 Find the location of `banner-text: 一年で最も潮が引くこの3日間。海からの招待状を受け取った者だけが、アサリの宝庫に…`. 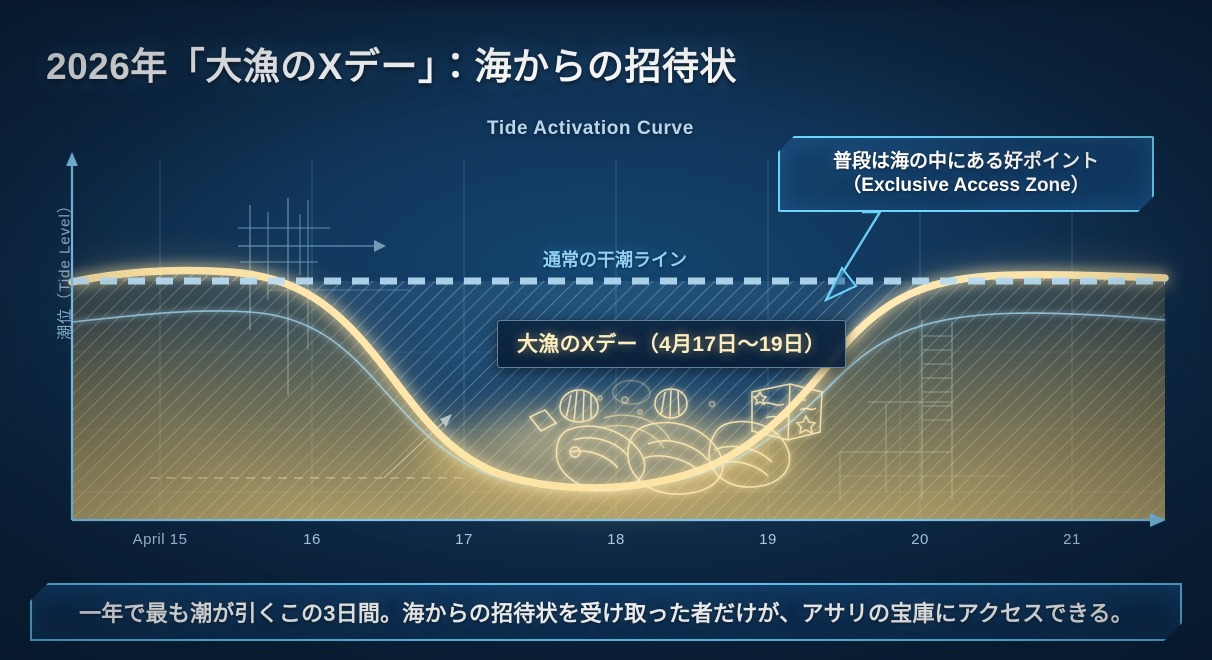

banner-text: 一年で最も潮が引くこの3日間。海からの招待状を受け取った者だけが、アサリの宝庫に… is located at coordinates (606, 613).